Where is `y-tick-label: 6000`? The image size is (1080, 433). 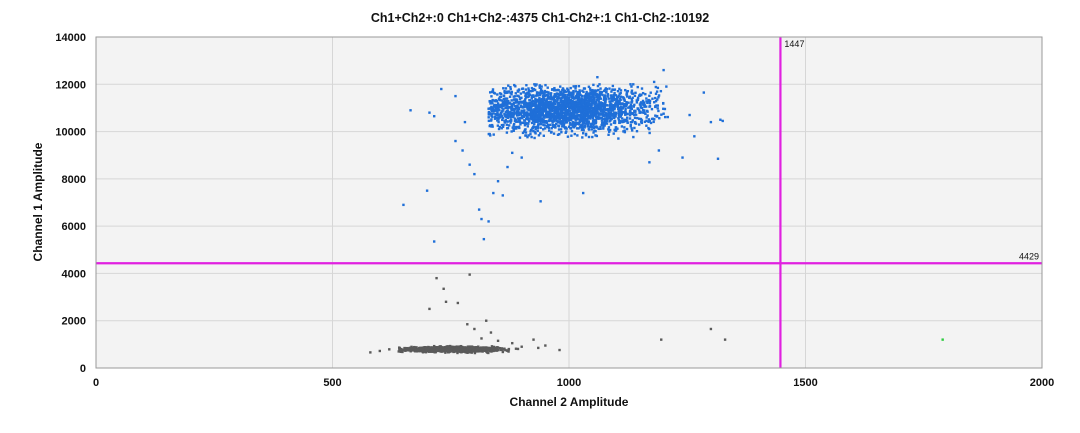
y-tick-label: 6000 is located at coordinates (74, 227).